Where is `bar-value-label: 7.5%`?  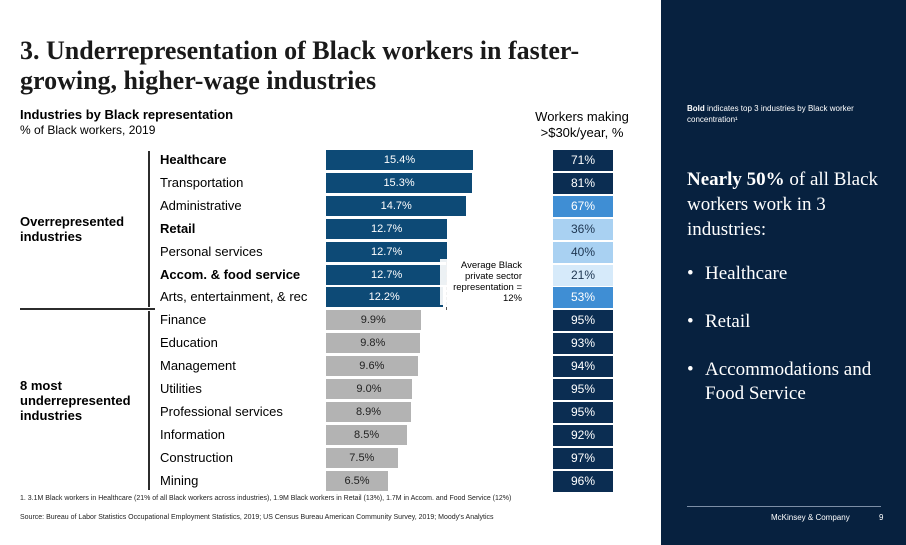 bar-value-label: 7.5% is located at coordinates (362, 457).